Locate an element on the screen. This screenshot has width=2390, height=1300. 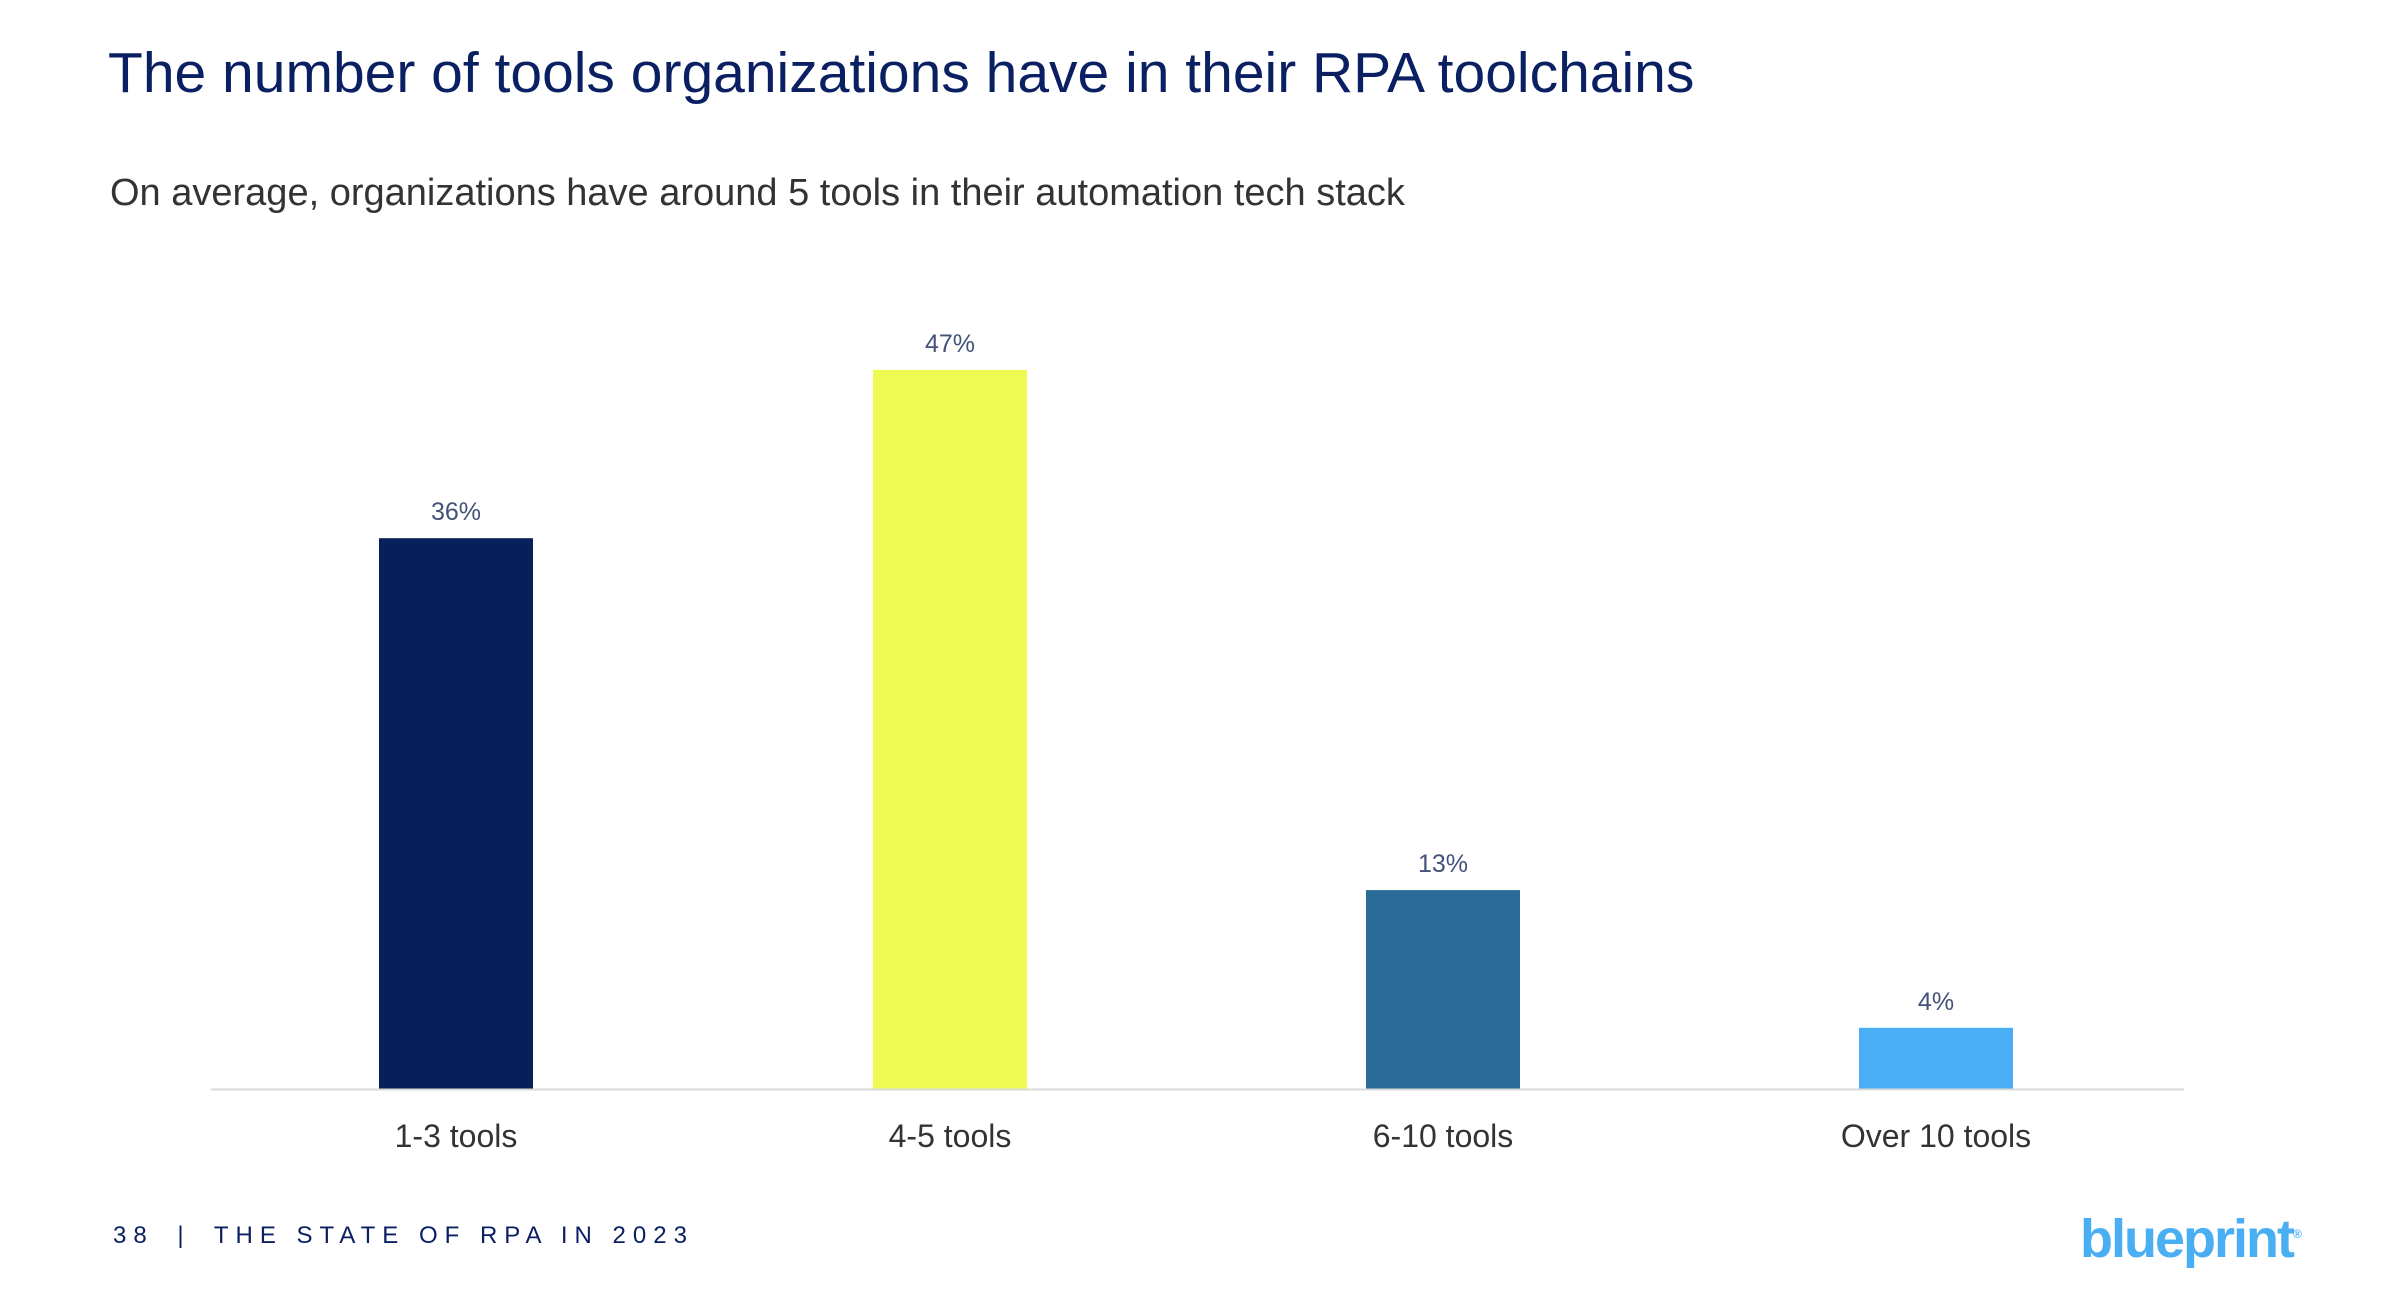
data-label: 36% is located at coordinates (456, 512).